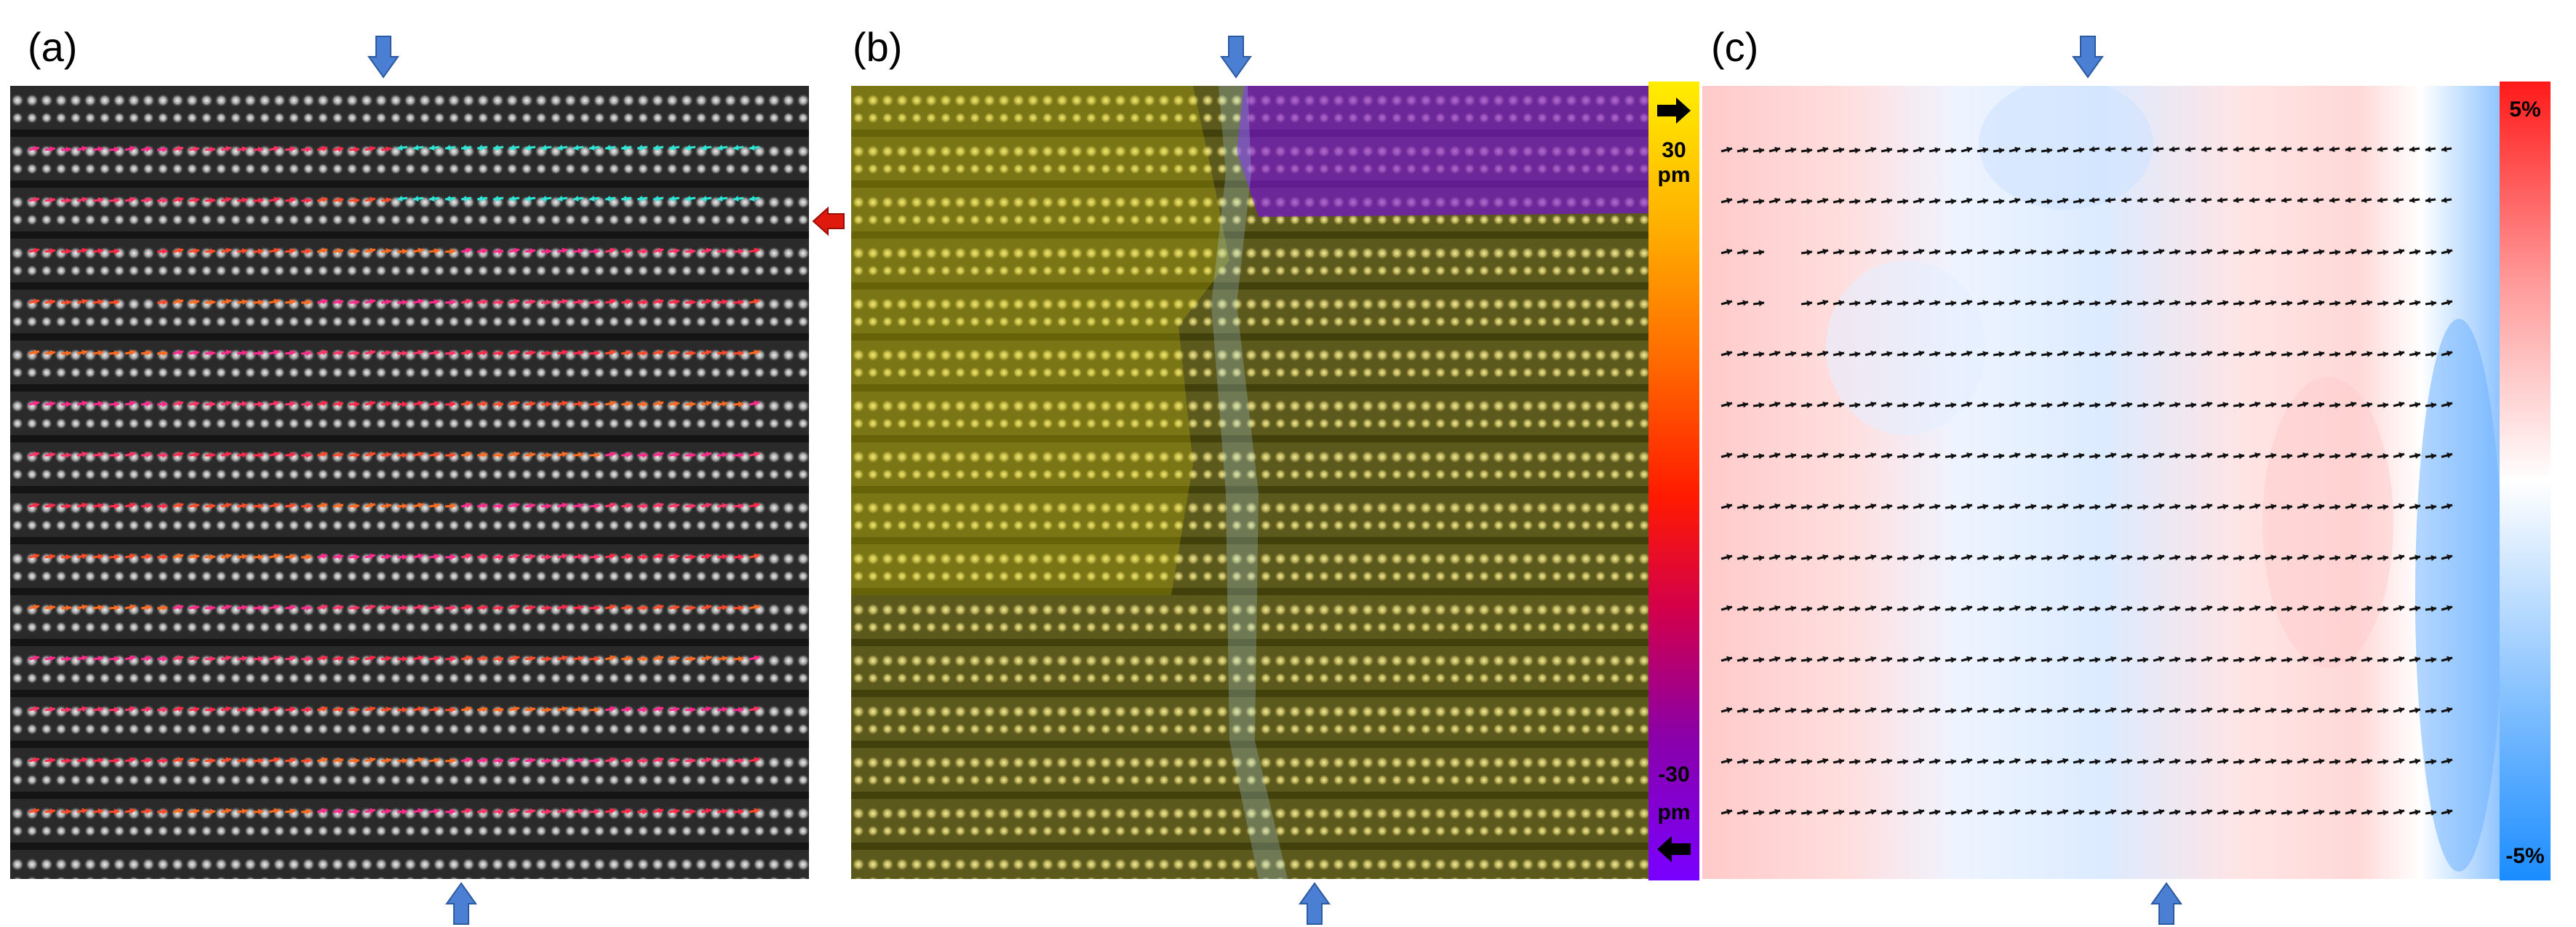  I want to click on colorbar-b: 30 pm -30 pm, so click(1673, 480).